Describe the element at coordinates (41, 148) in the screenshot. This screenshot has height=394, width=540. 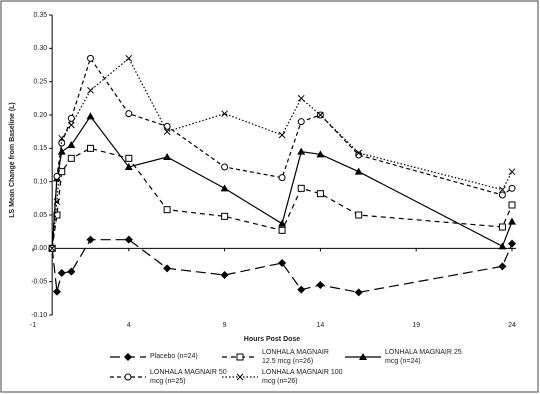
I see `y-tick-label: 0.15` at that location.